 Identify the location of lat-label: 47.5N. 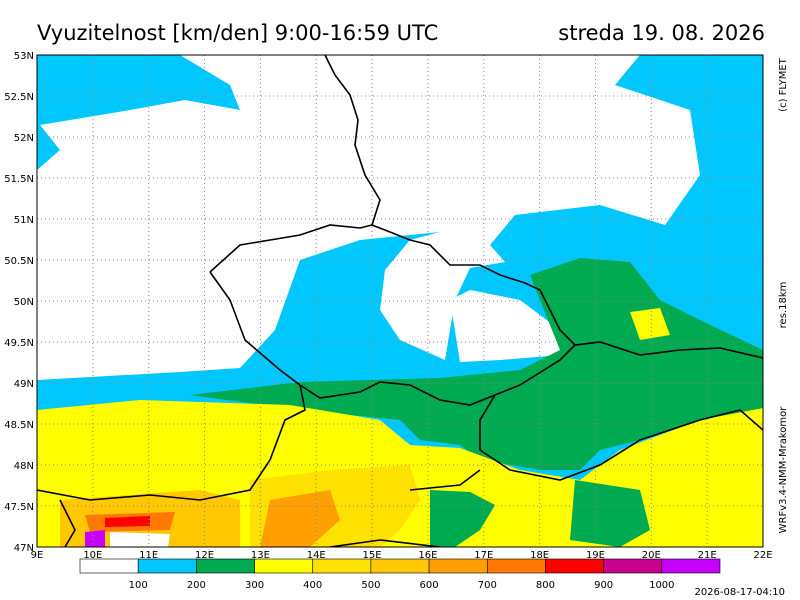
(19, 507).